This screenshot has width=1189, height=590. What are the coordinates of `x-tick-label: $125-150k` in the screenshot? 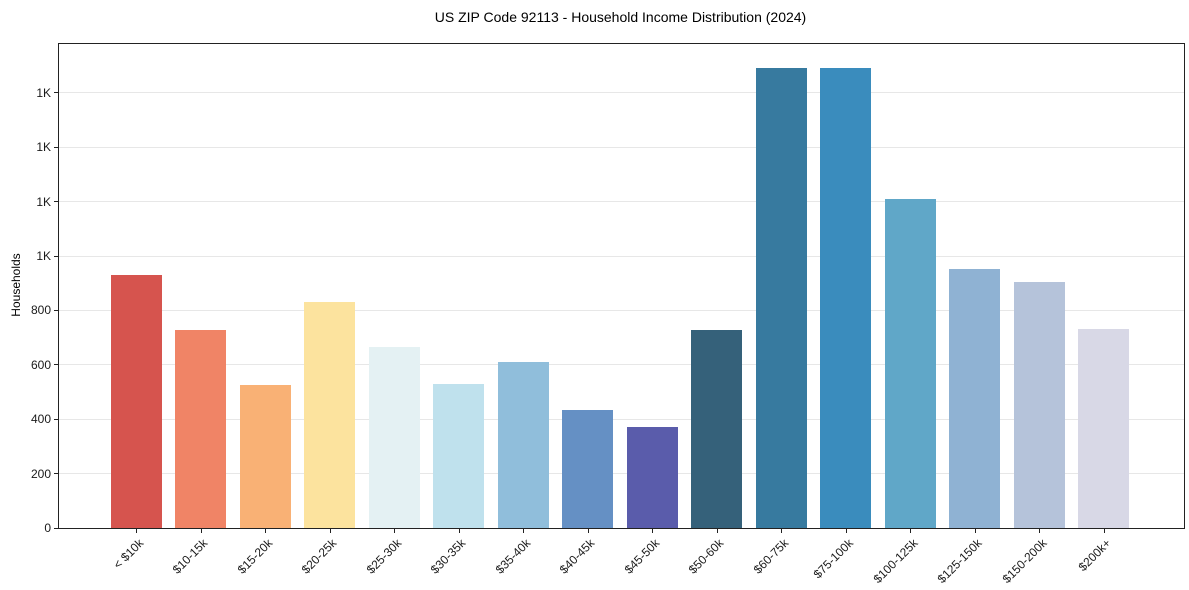 It's located at (959, 561).